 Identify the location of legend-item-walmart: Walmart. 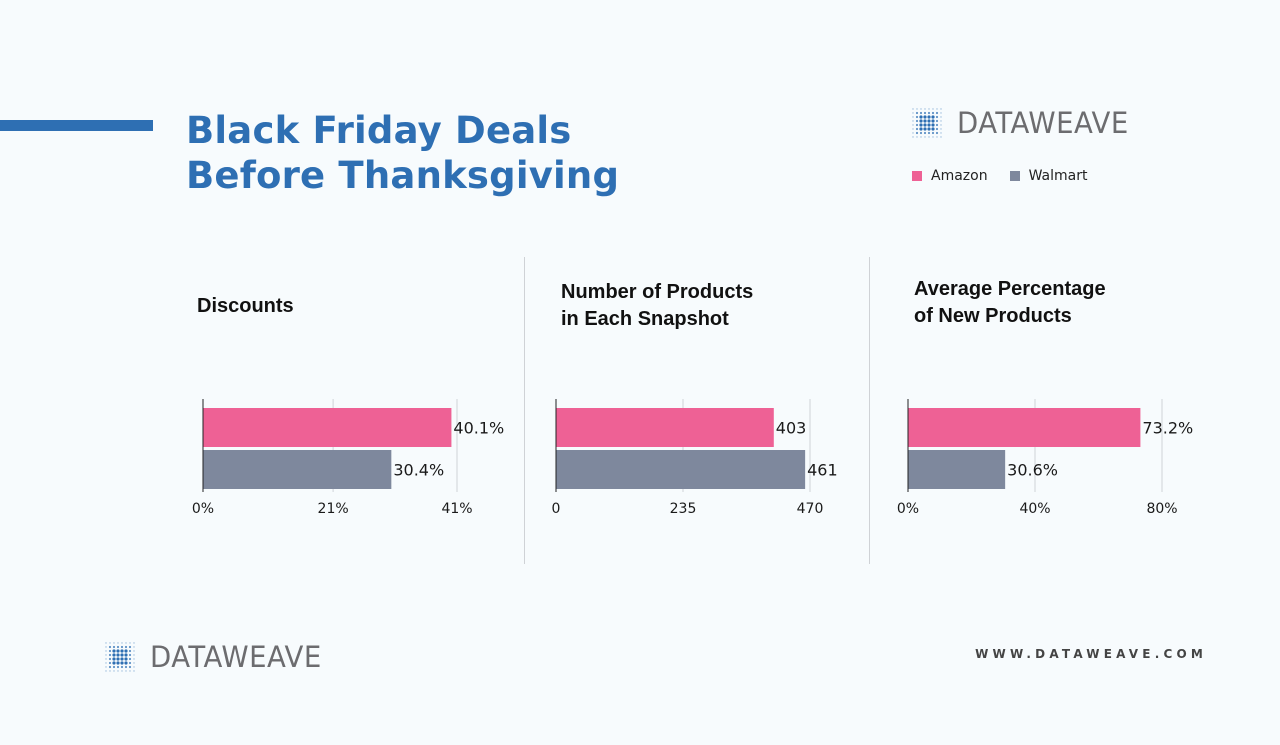
(1048, 176).